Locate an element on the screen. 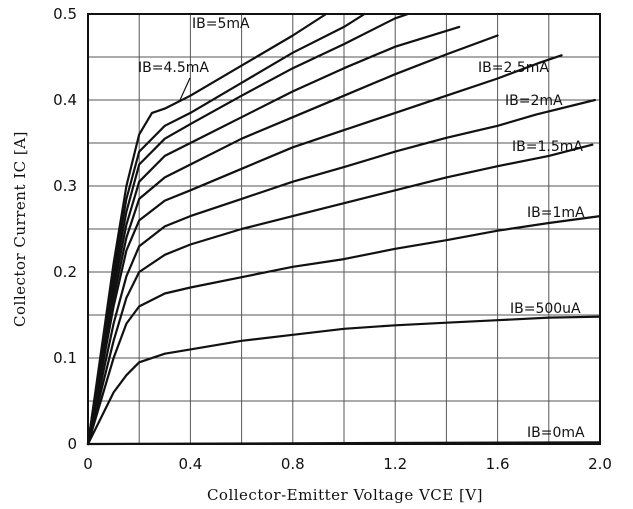 The image size is (633, 509). x-tick-label: 0.4 is located at coordinates (190, 464).